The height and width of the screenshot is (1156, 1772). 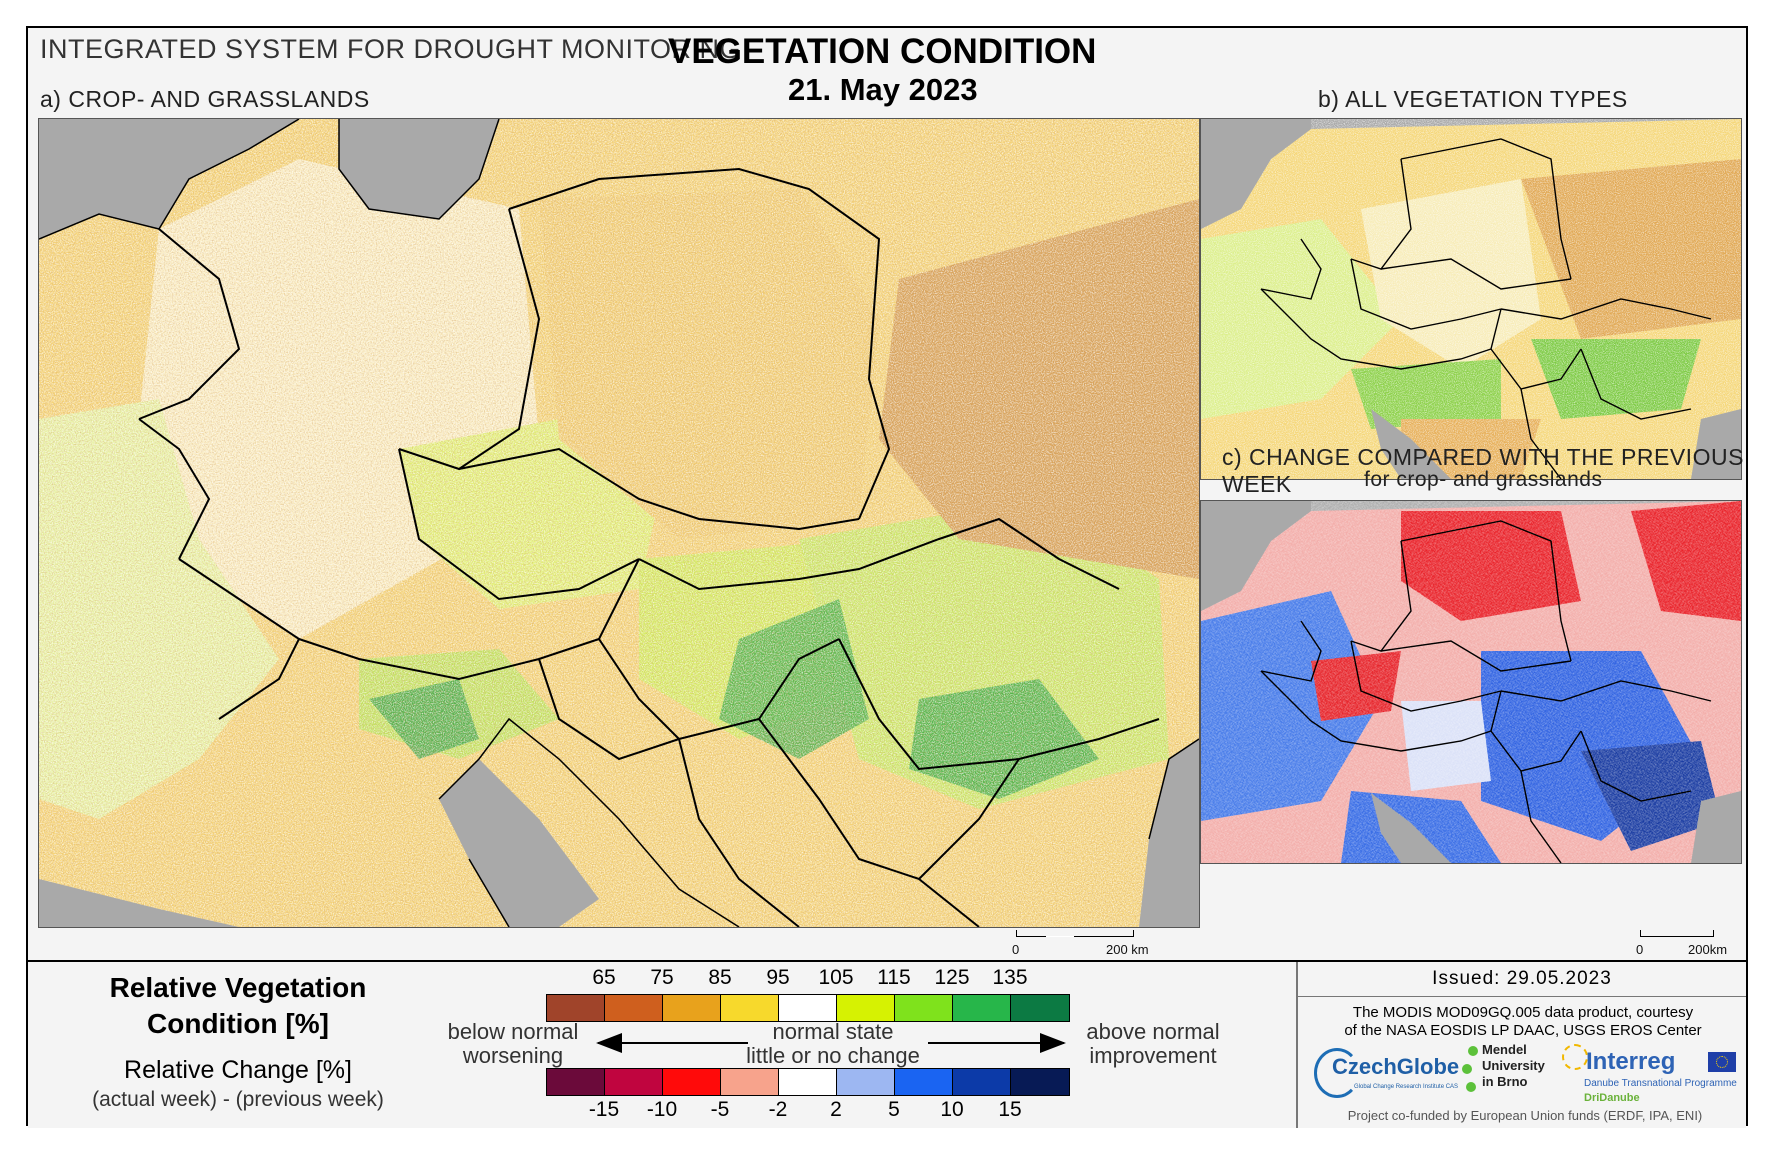 I want to click on rc-tick: -10, so click(x=662, y=1109).